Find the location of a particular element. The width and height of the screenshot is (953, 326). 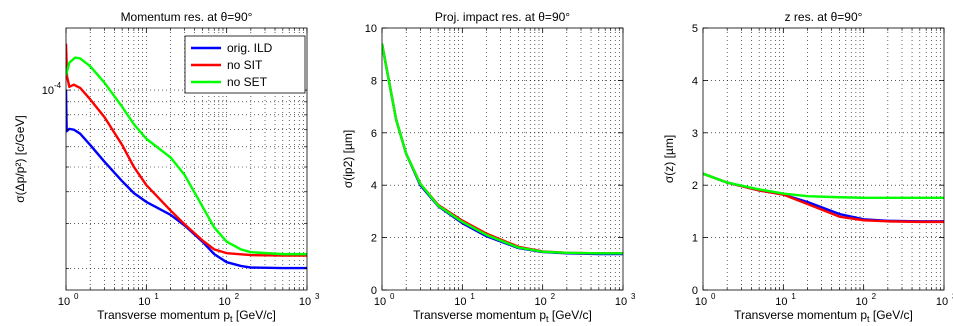

series-line-no-set is located at coordinates (823, 185).